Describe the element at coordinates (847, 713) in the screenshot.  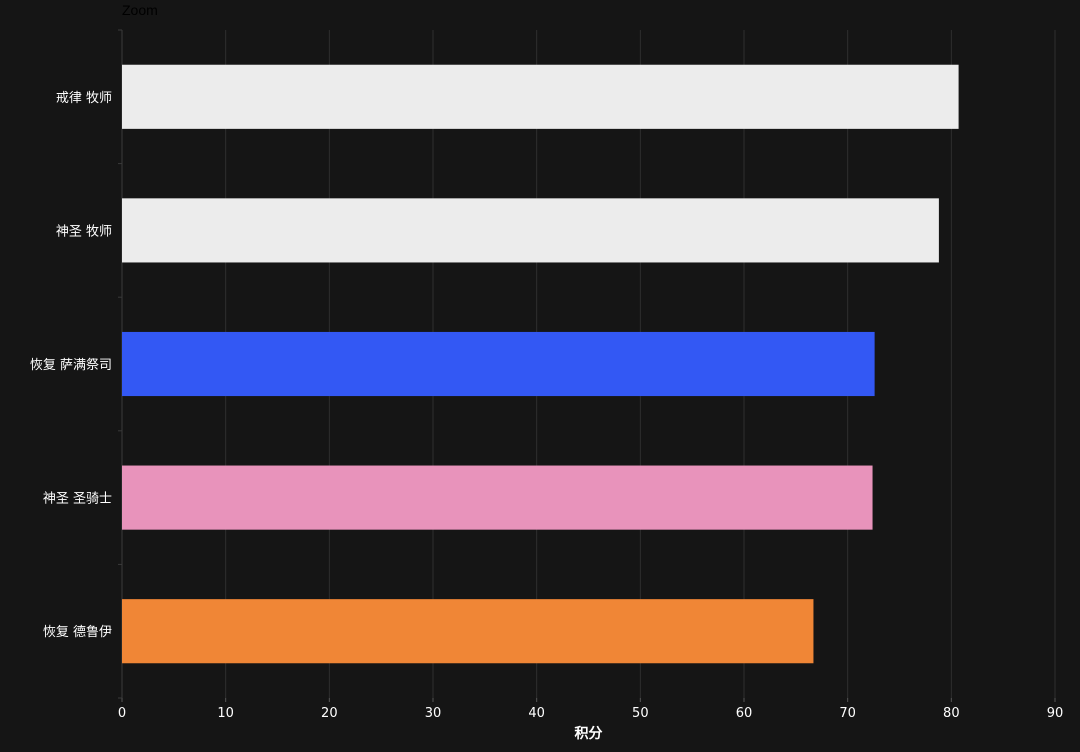
I see `x-tick-label: 70` at that location.